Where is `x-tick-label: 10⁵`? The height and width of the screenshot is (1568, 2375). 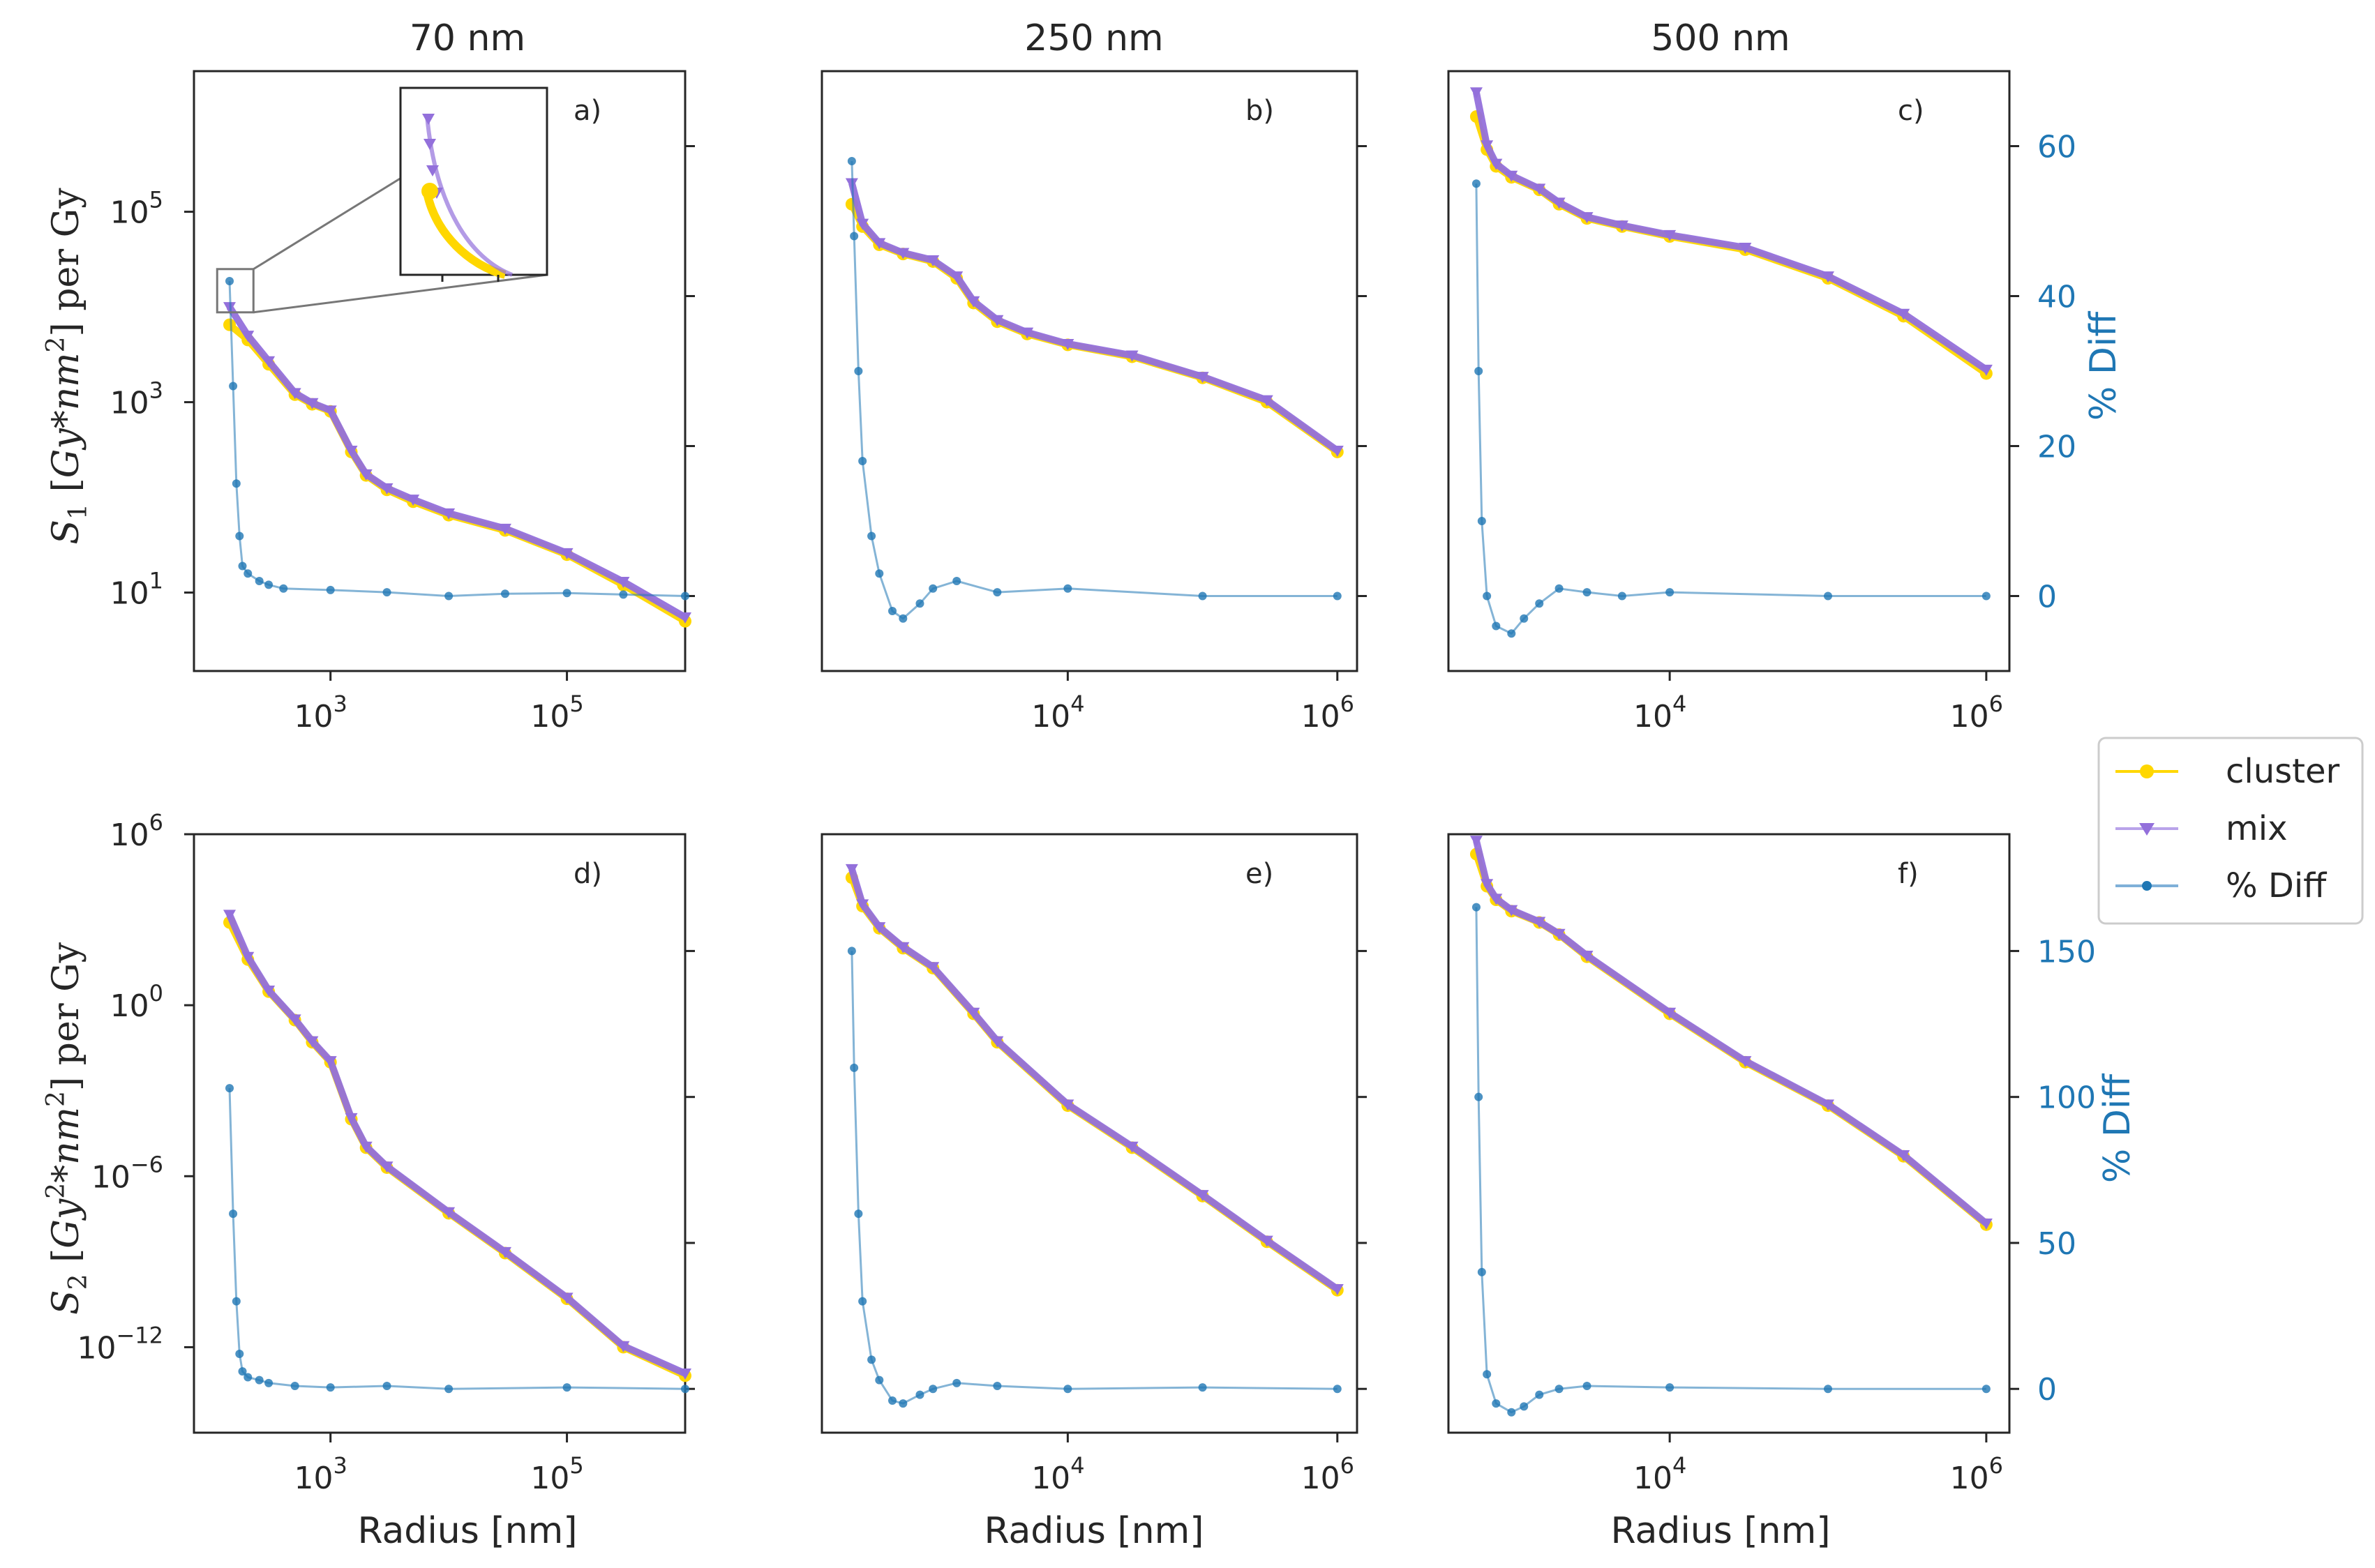
x-tick-label: 10⁵ is located at coordinates (556, 1474).